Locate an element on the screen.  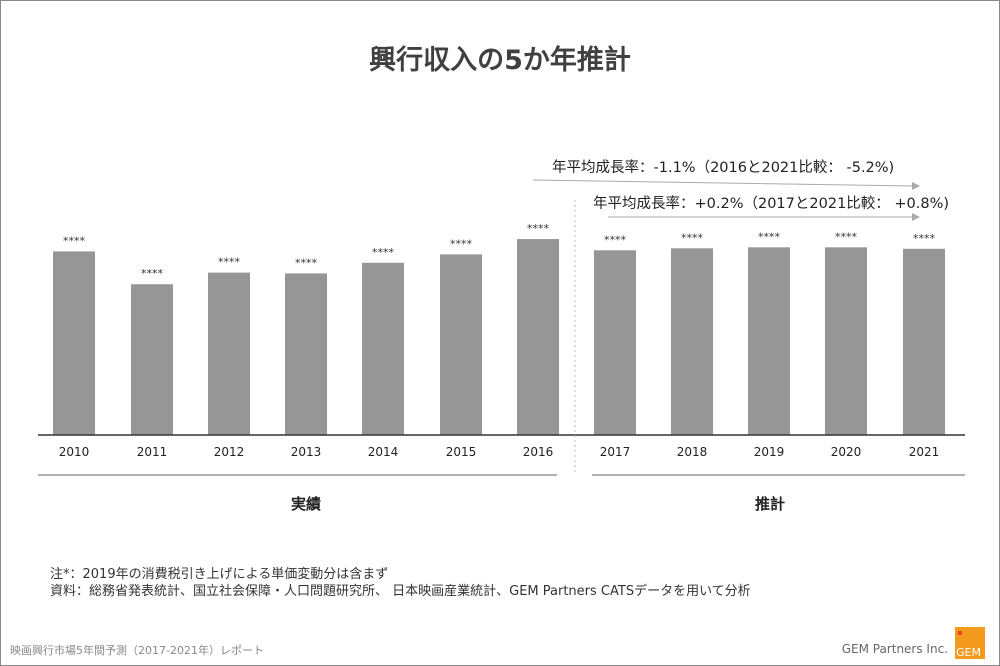
x-tick-label: 2020 is located at coordinates (846, 452).